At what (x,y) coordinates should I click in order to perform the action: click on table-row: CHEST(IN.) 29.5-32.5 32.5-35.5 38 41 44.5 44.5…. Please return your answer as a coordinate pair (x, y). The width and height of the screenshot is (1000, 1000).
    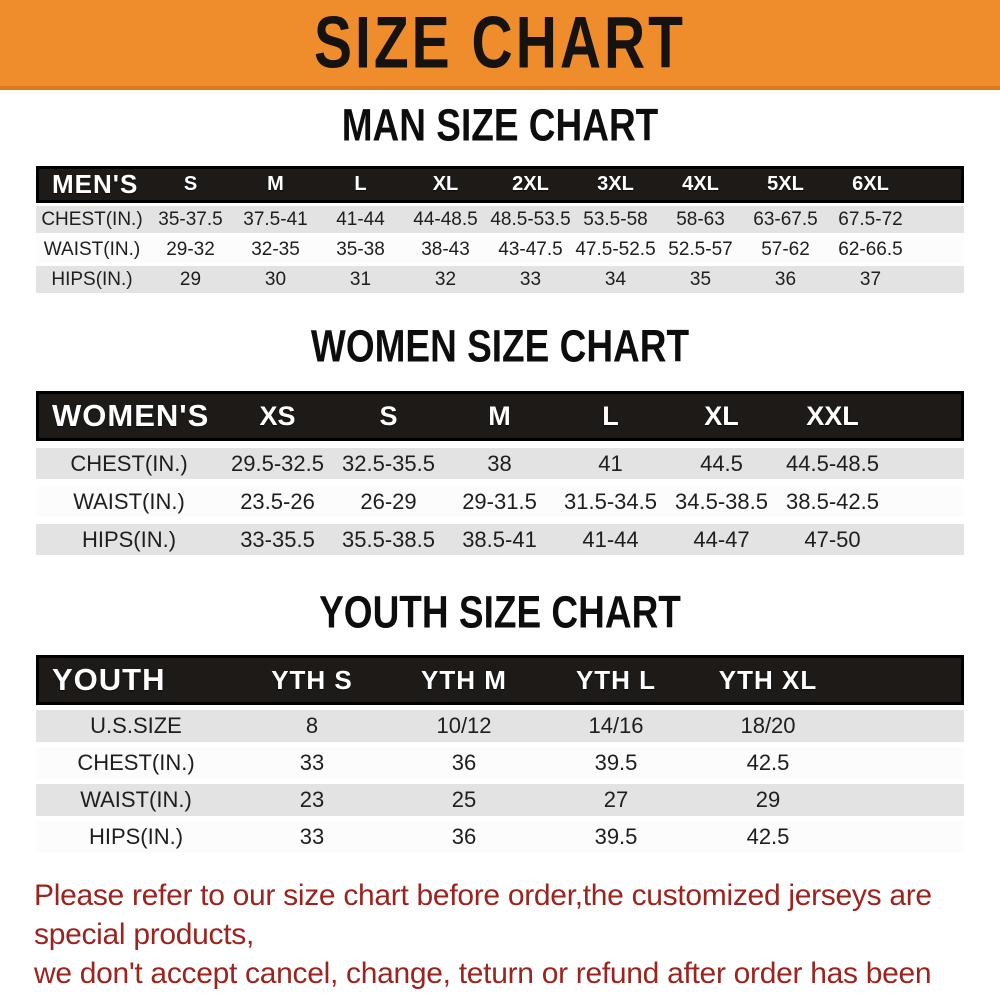
    Looking at the image, I should click on (500, 463).